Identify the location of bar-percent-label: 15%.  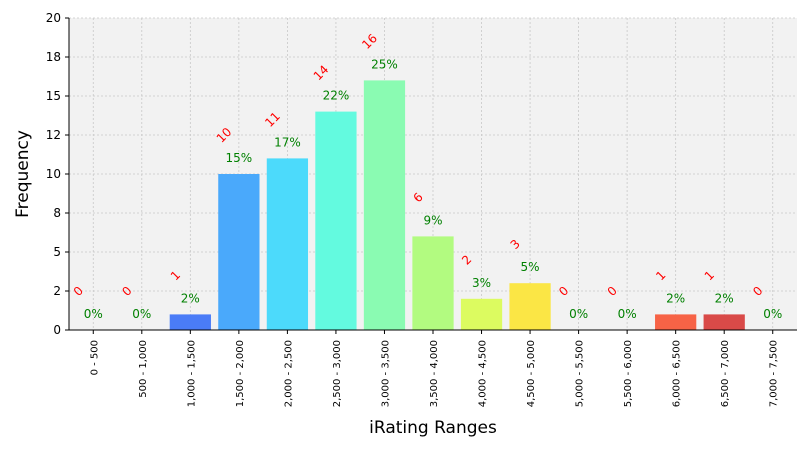
(239, 158).